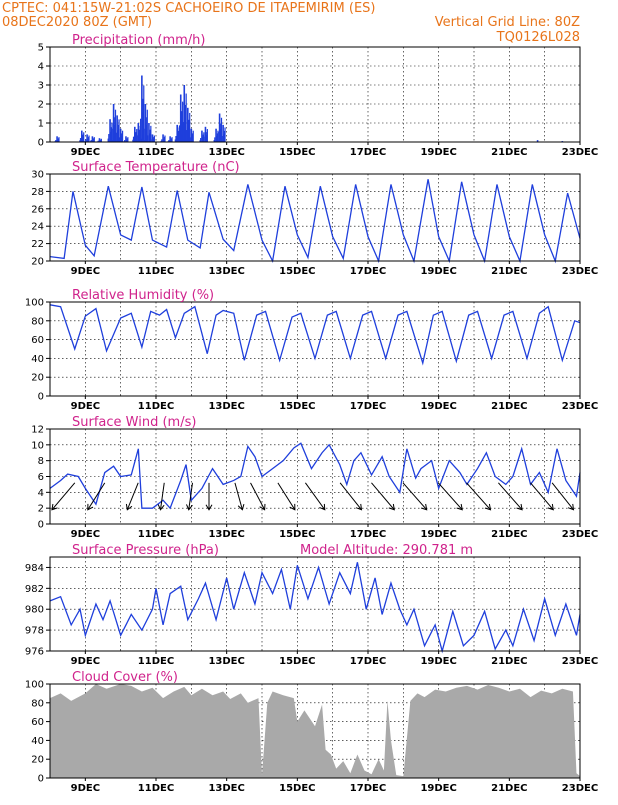 This screenshot has height=805, width=618. What do you see at coordinates (37, 340) in the screenshot?
I see `ytick-label: 60` at bounding box center [37, 340].